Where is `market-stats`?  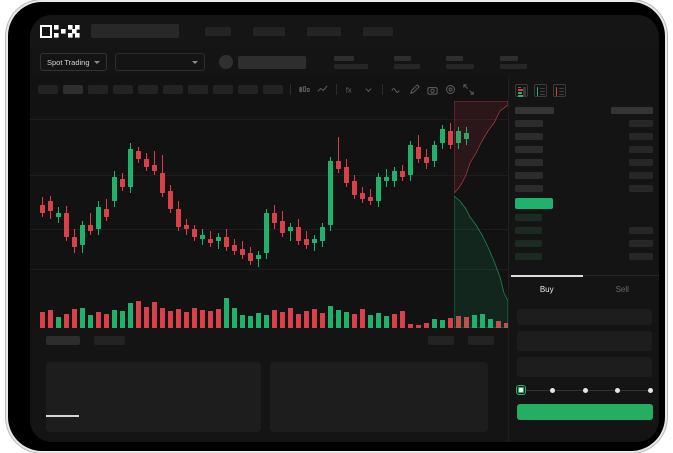
market-stats is located at coordinates (430, 62).